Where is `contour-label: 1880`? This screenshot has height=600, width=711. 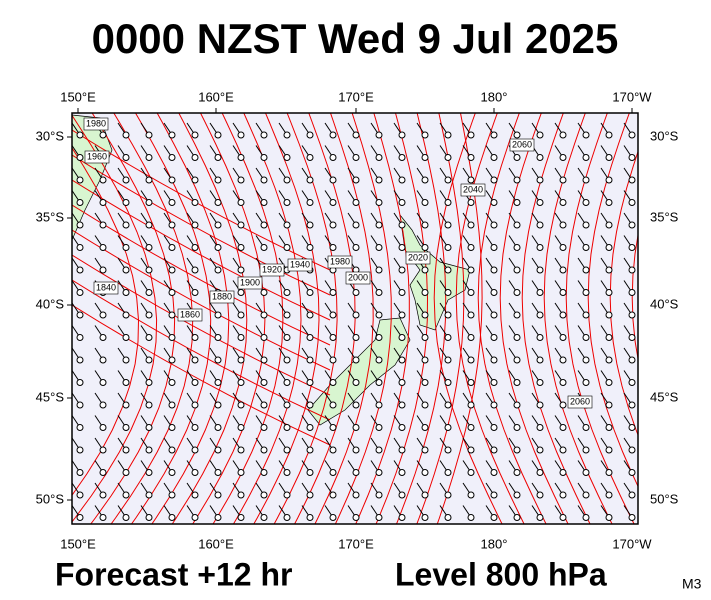
contour-label: 1880 is located at coordinates (222, 296).